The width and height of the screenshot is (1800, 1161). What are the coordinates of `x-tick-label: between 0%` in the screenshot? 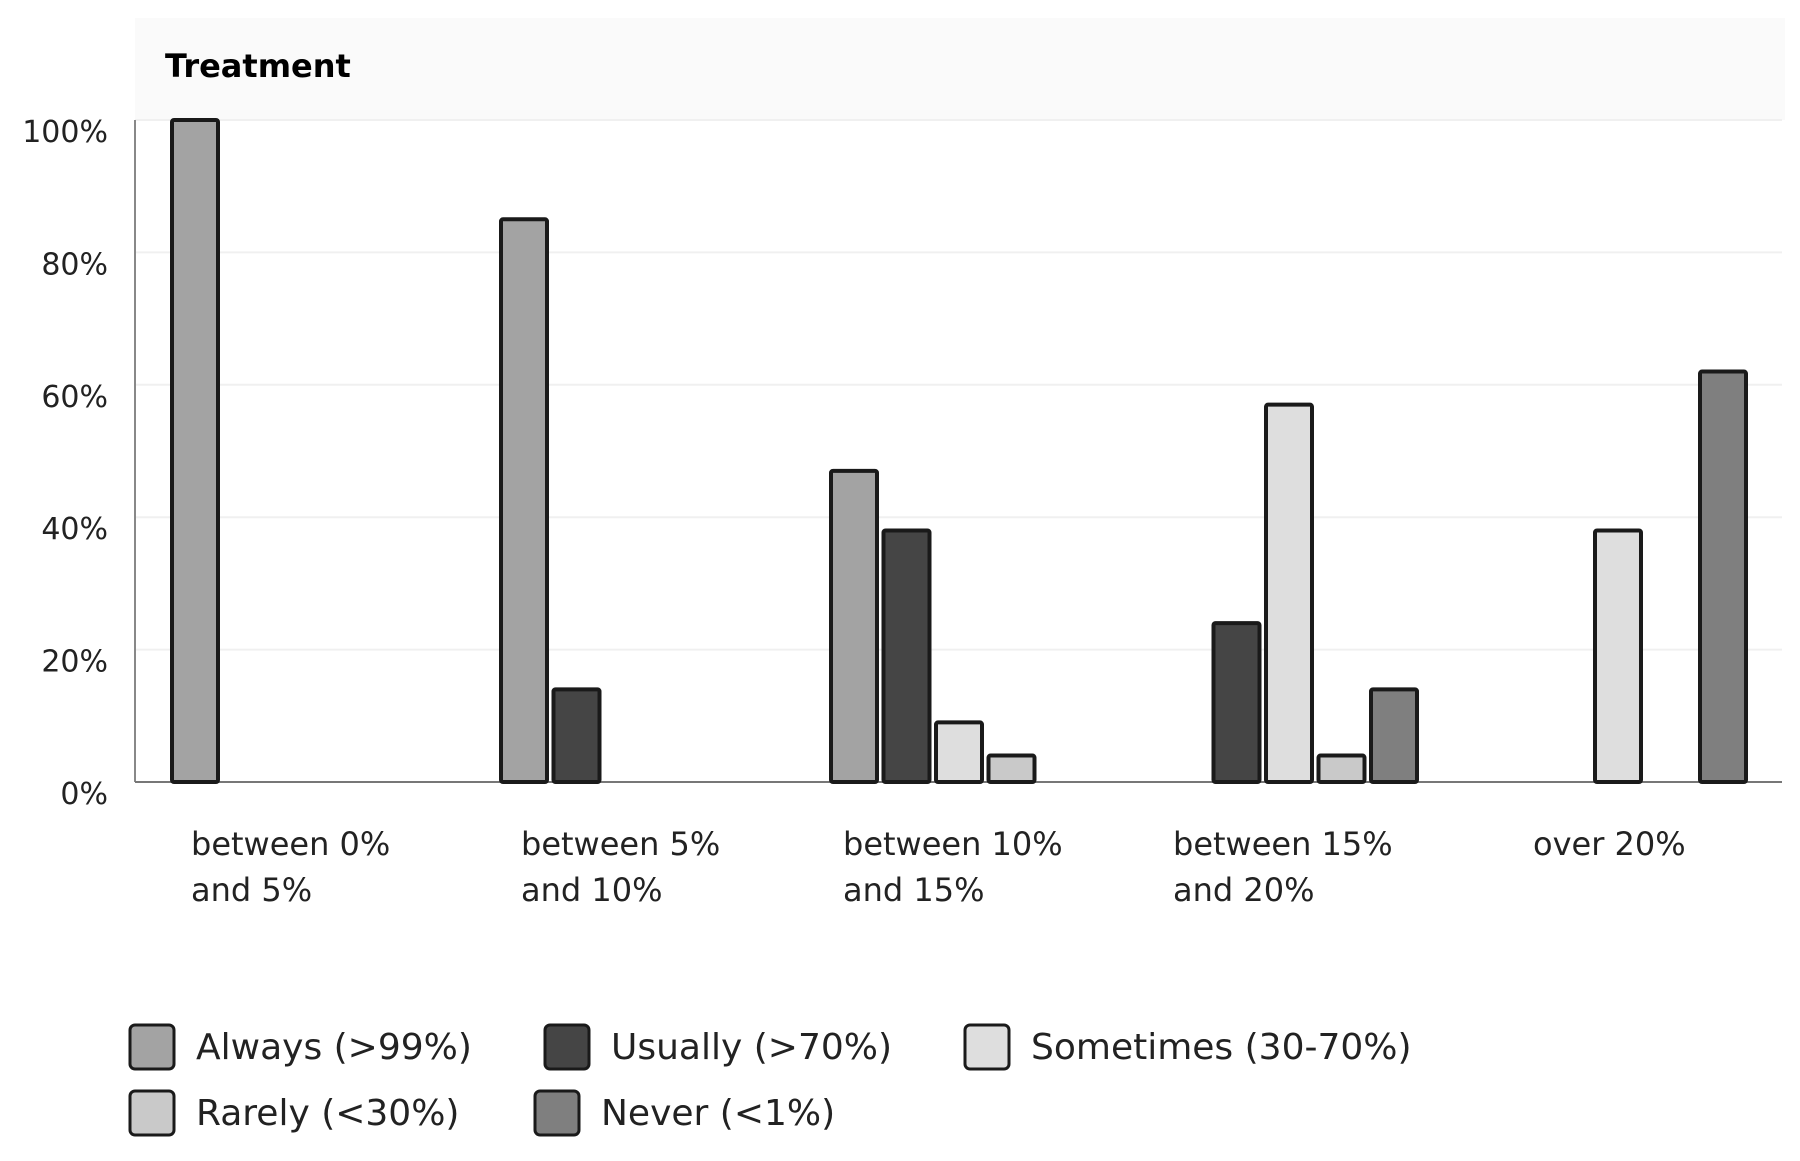 It's located at (290, 844).